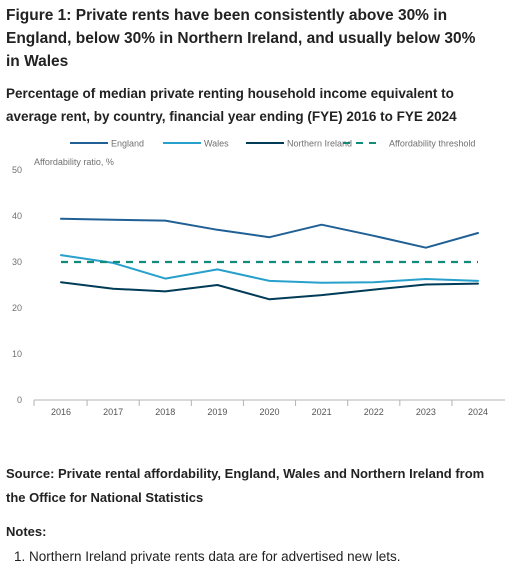 The height and width of the screenshot is (571, 514). What do you see at coordinates (374, 412) in the screenshot?
I see `x-tick-label: 2022` at bounding box center [374, 412].